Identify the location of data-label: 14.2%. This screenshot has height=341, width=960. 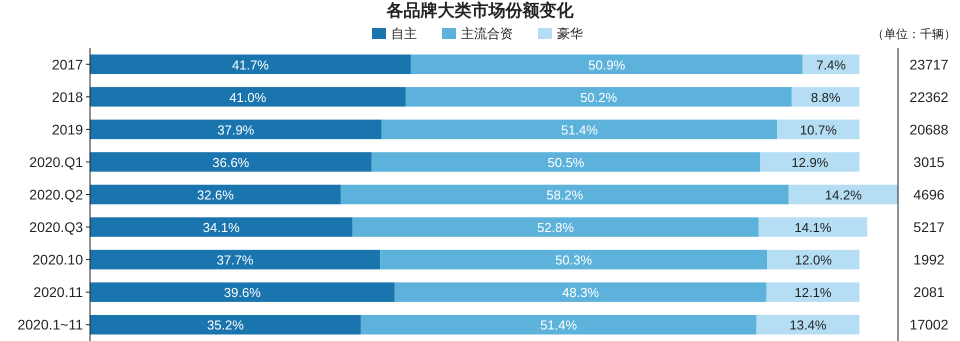
(843, 195).